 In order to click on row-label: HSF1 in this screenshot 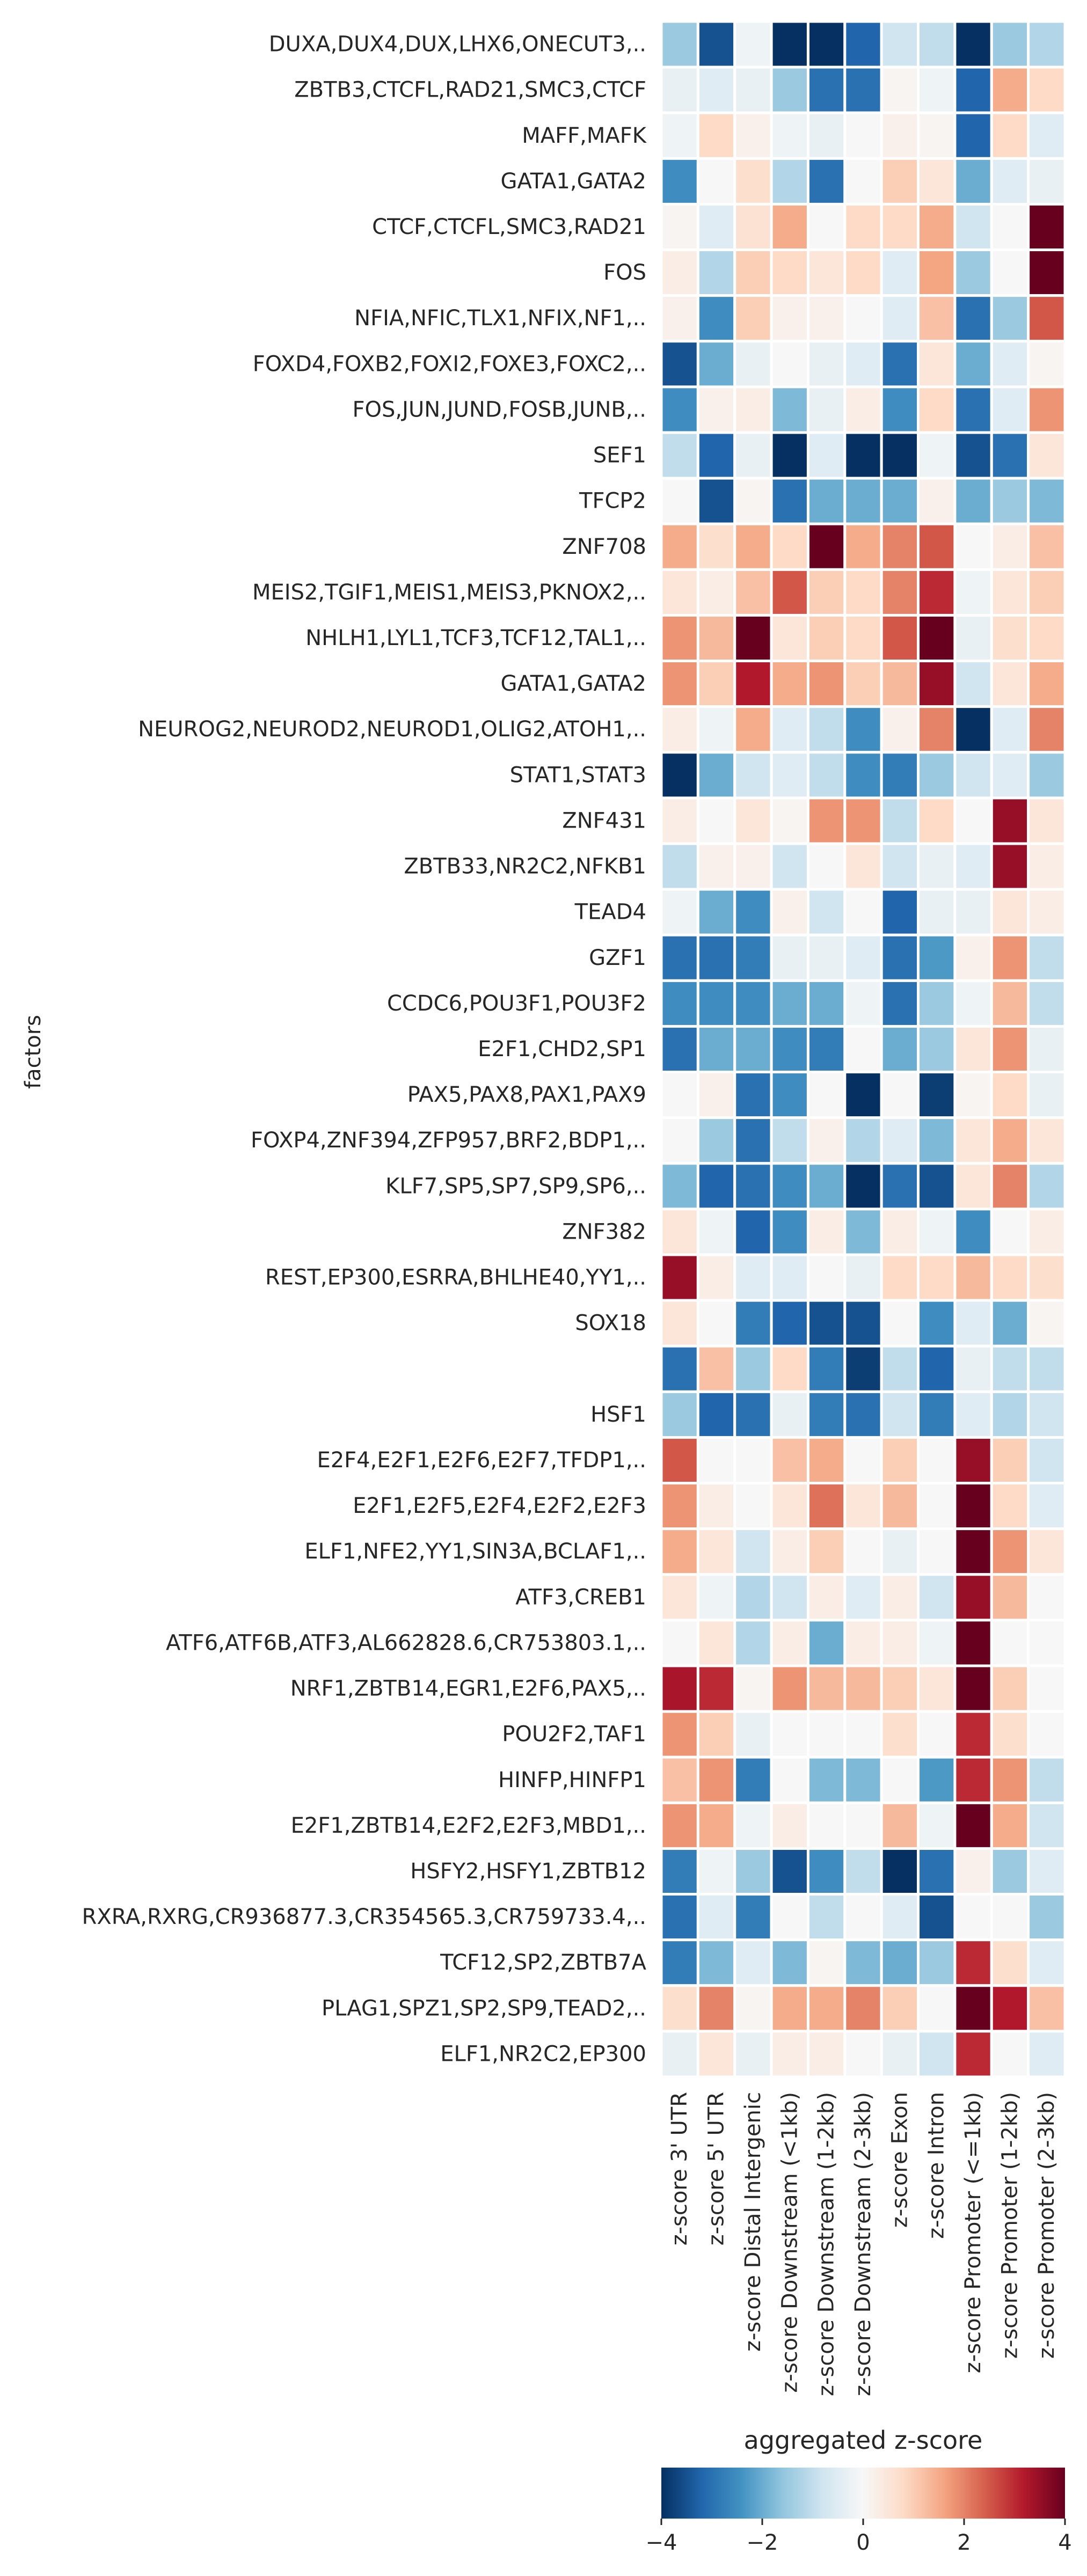, I will do `click(618, 1414)`.